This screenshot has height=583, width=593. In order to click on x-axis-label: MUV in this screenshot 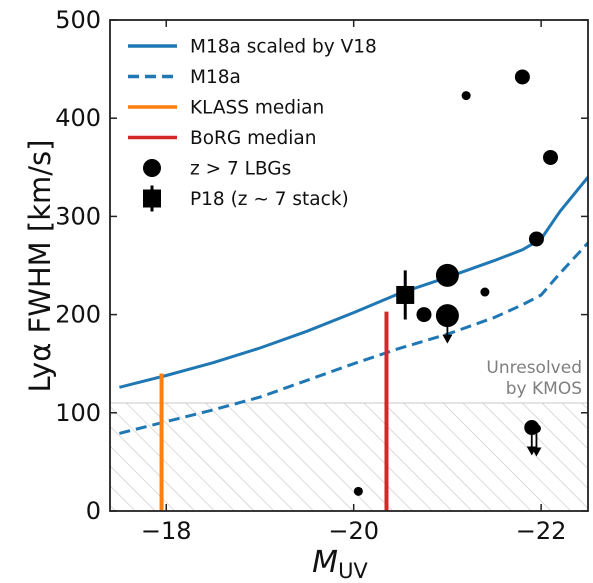, I will do `click(340, 564)`.